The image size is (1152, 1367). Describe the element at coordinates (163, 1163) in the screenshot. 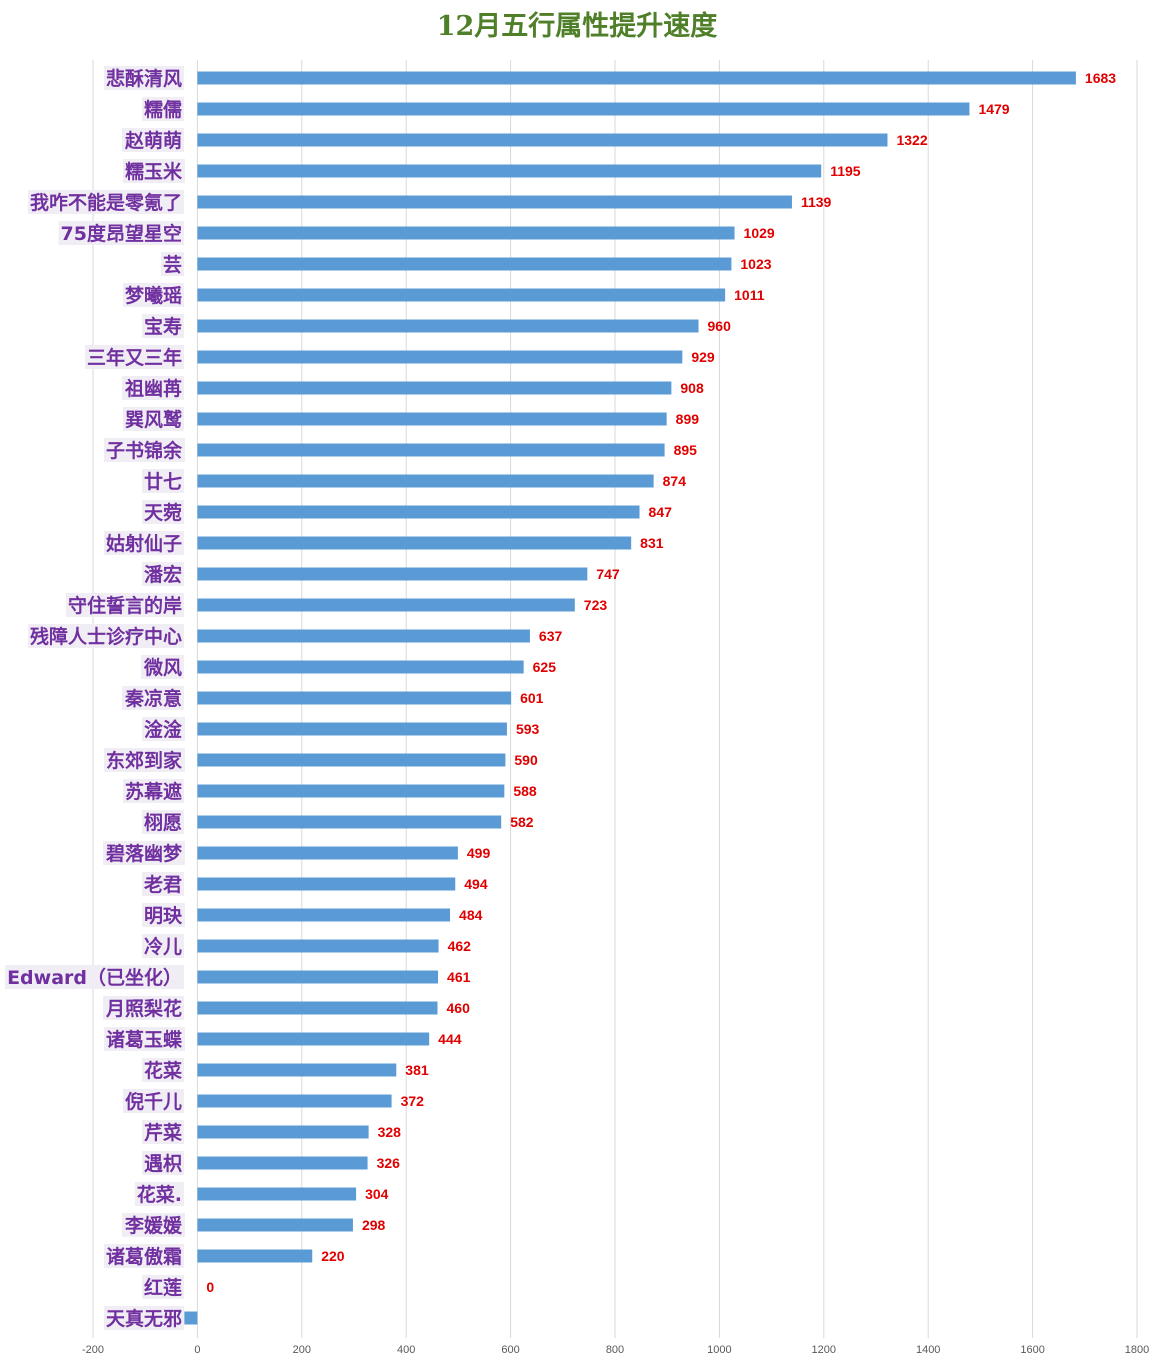

I see `category-label: 遇枳` at that location.